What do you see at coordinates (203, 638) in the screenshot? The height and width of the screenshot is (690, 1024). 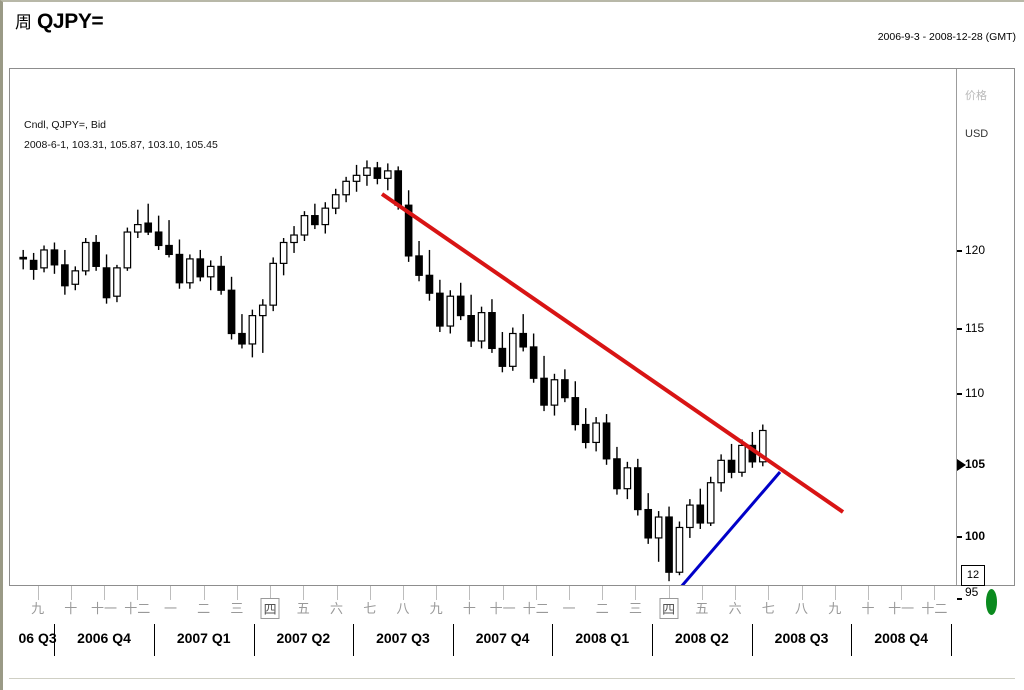 I see `quarter-label: 2007 Q1` at bounding box center [203, 638].